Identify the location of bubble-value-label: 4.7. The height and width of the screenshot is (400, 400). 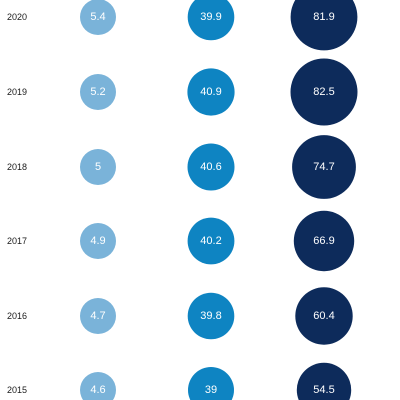
(97, 316).